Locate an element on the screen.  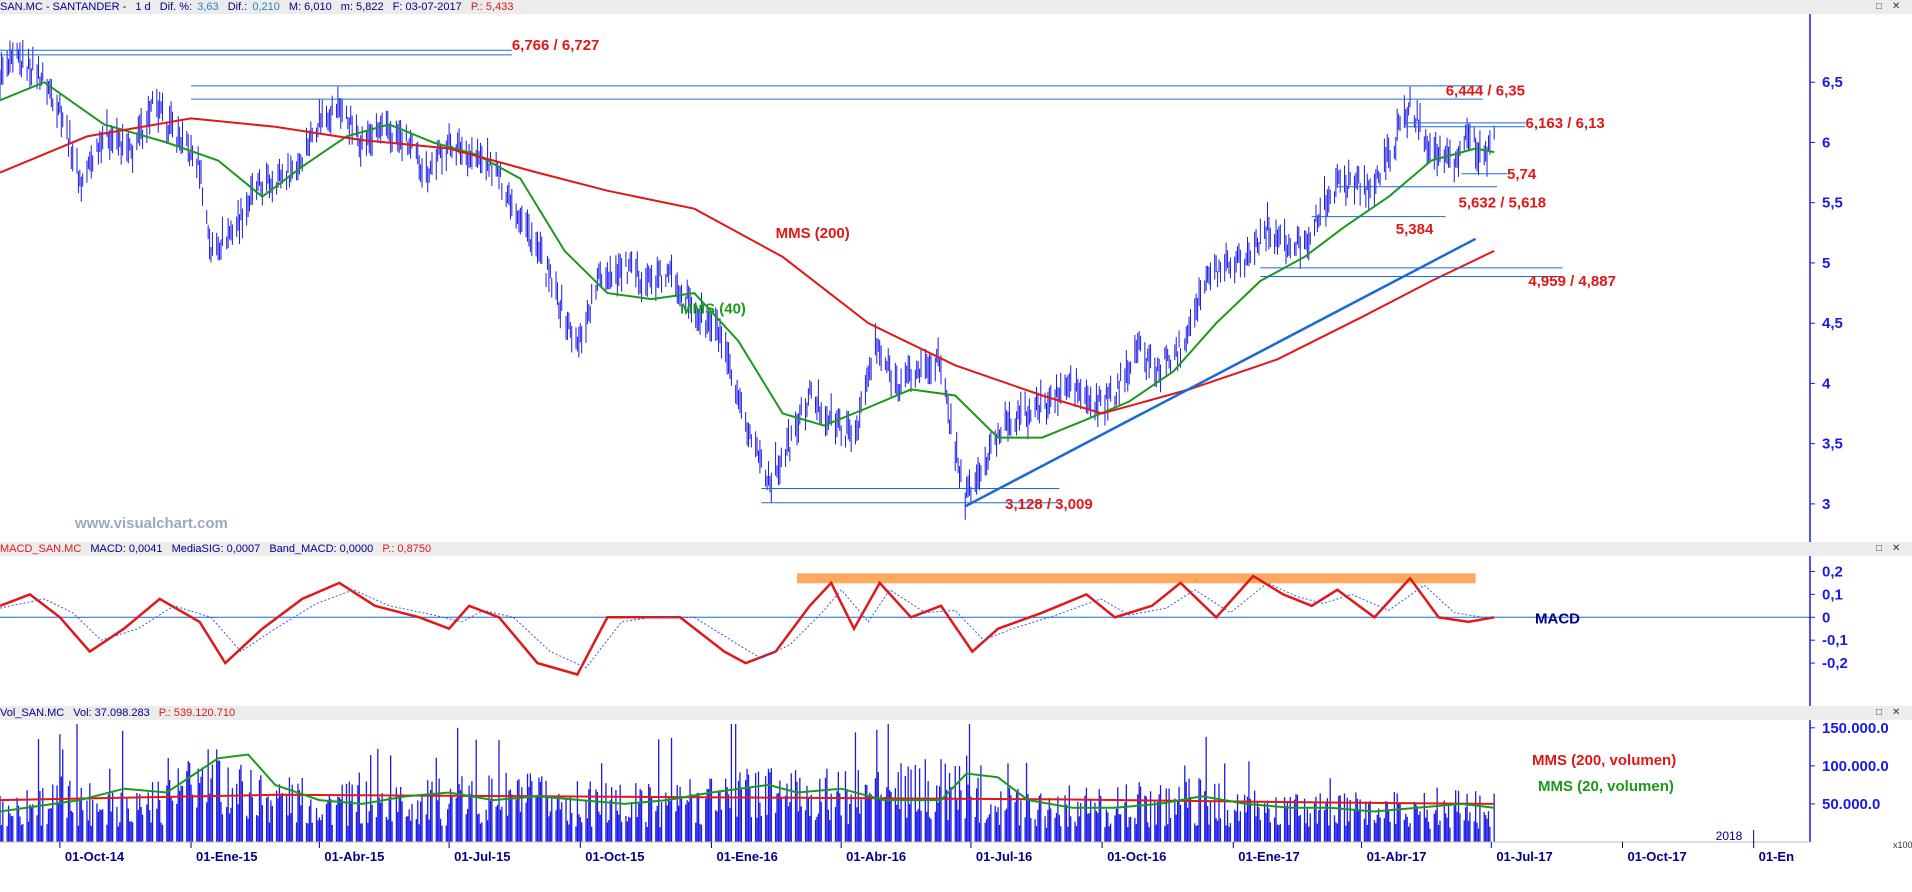
macd-name-label: MACD_SAN.MC is located at coordinates (41, 549).